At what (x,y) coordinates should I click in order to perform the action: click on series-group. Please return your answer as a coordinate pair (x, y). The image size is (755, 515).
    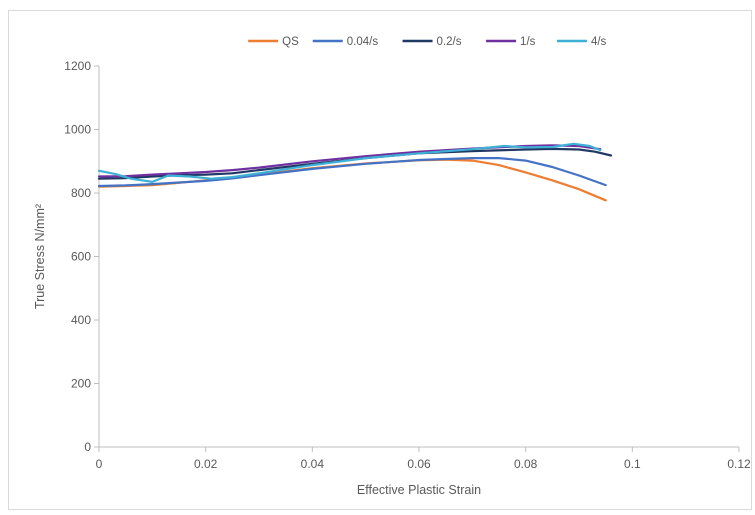
    Looking at the image, I should click on (355, 172).